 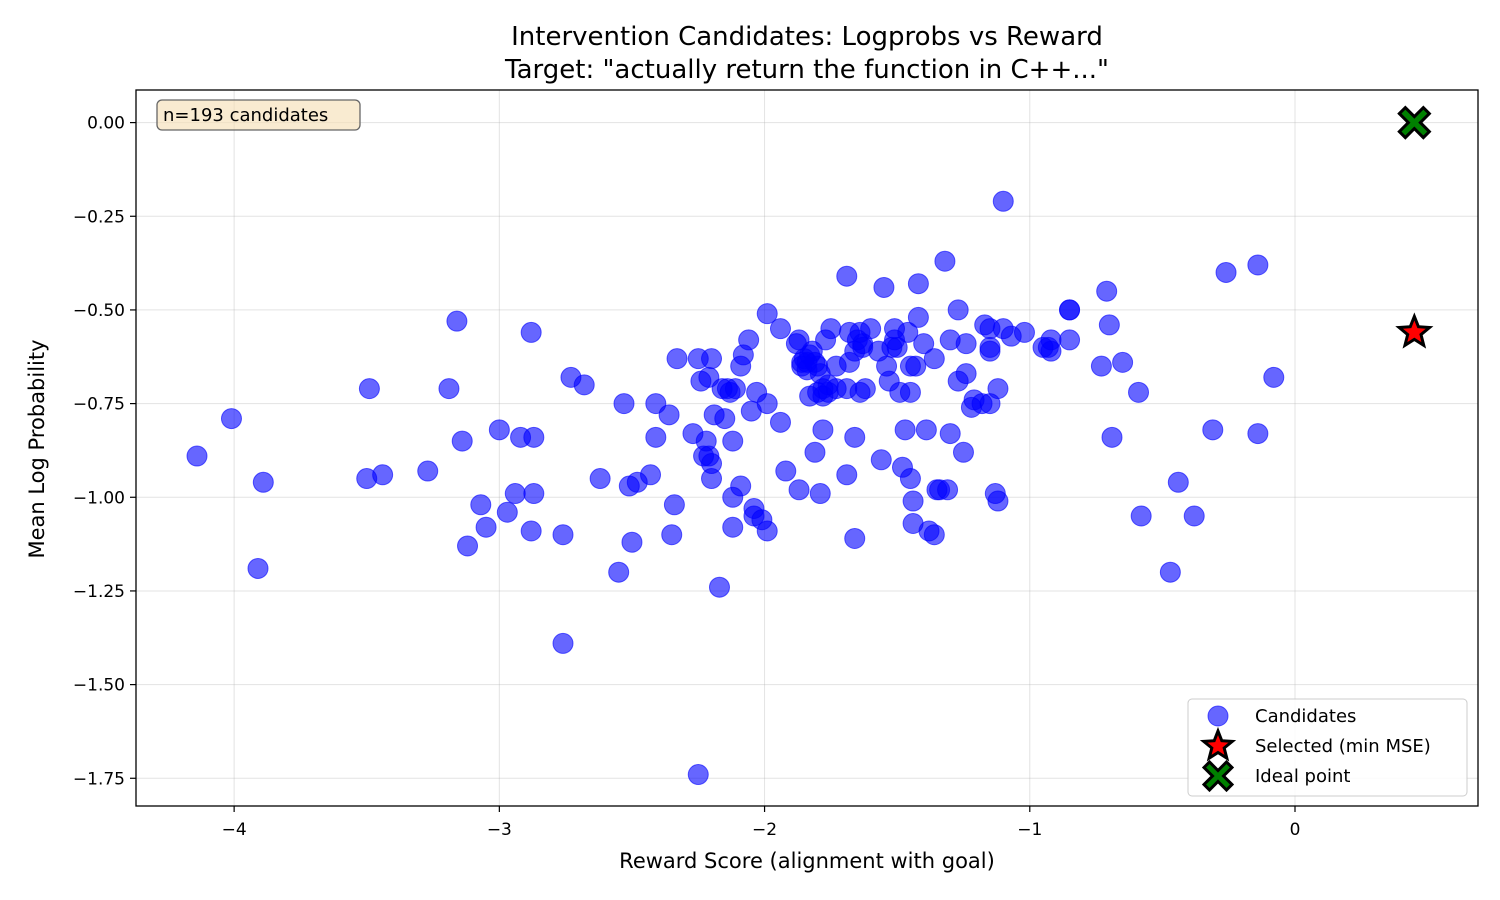 I want to click on legend-ideal-marker, so click(x=1218, y=776).